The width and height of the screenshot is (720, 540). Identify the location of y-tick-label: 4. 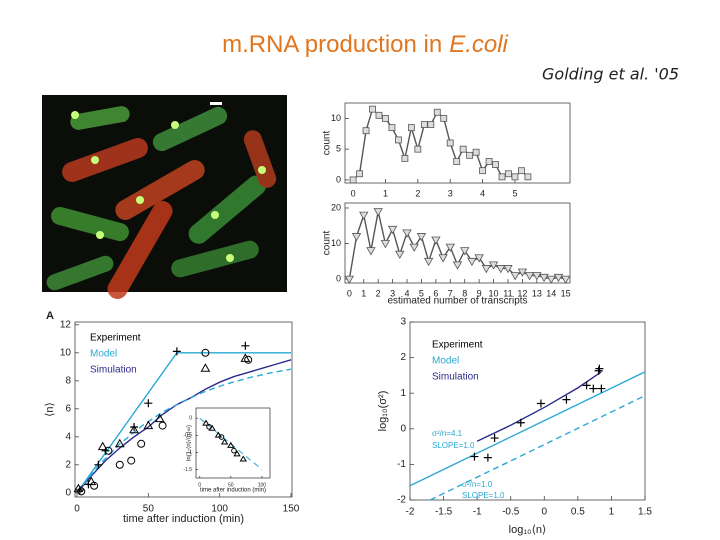
(68, 436).